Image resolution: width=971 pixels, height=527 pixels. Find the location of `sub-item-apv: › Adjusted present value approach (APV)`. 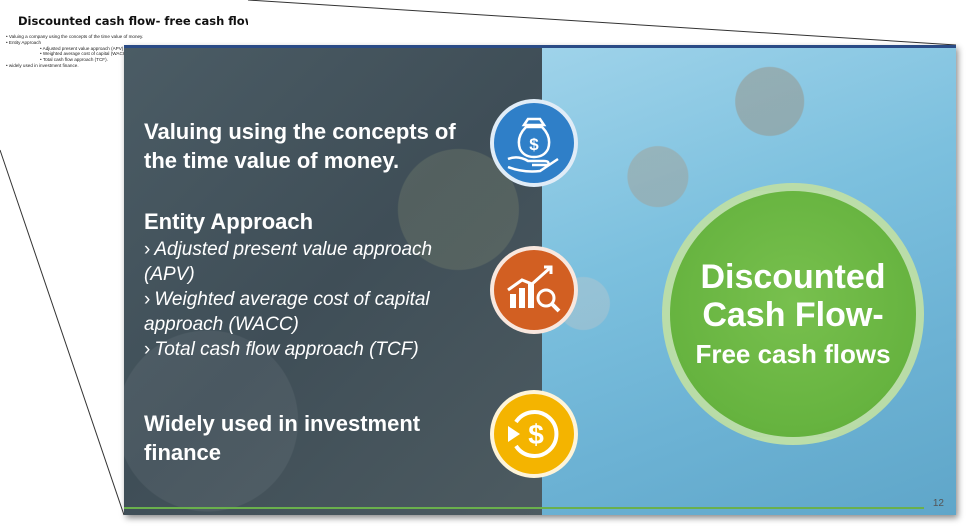

sub-item-apv: › Adjusted present value approach (APV) is located at coordinates (309, 262).